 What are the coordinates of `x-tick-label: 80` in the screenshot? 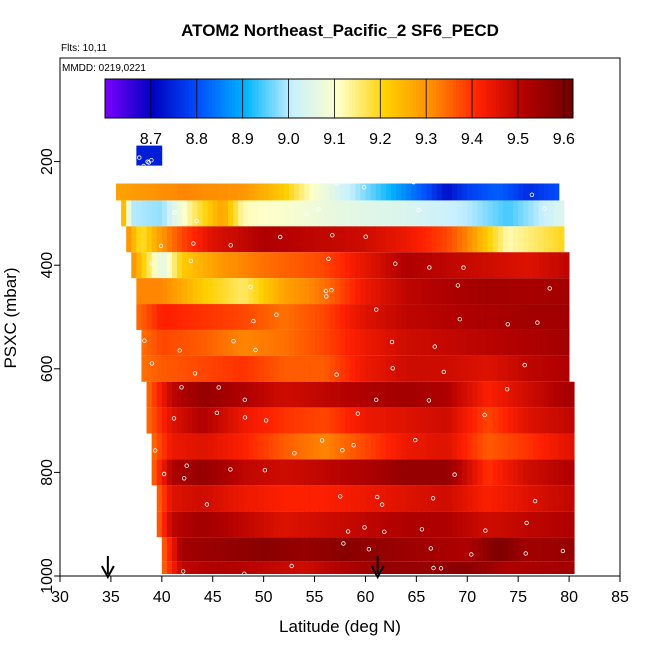 It's located at (569, 597).